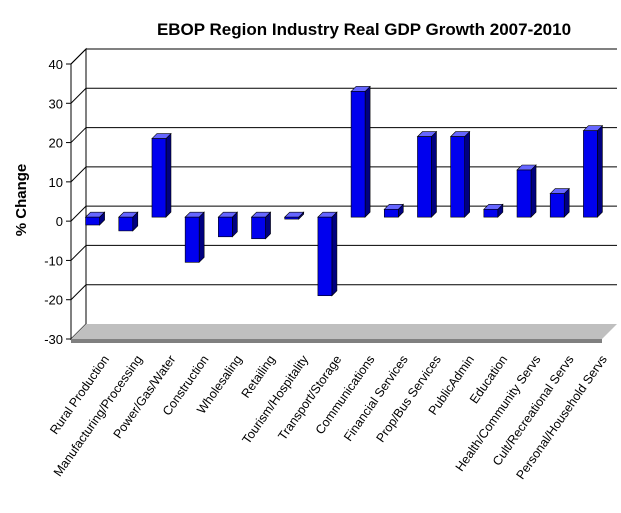 The width and height of the screenshot is (621, 513). What do you see at coordinates (56, 103) in the screenshot?
I see `y-tick-label: 30` at bounding box center [56, 103].